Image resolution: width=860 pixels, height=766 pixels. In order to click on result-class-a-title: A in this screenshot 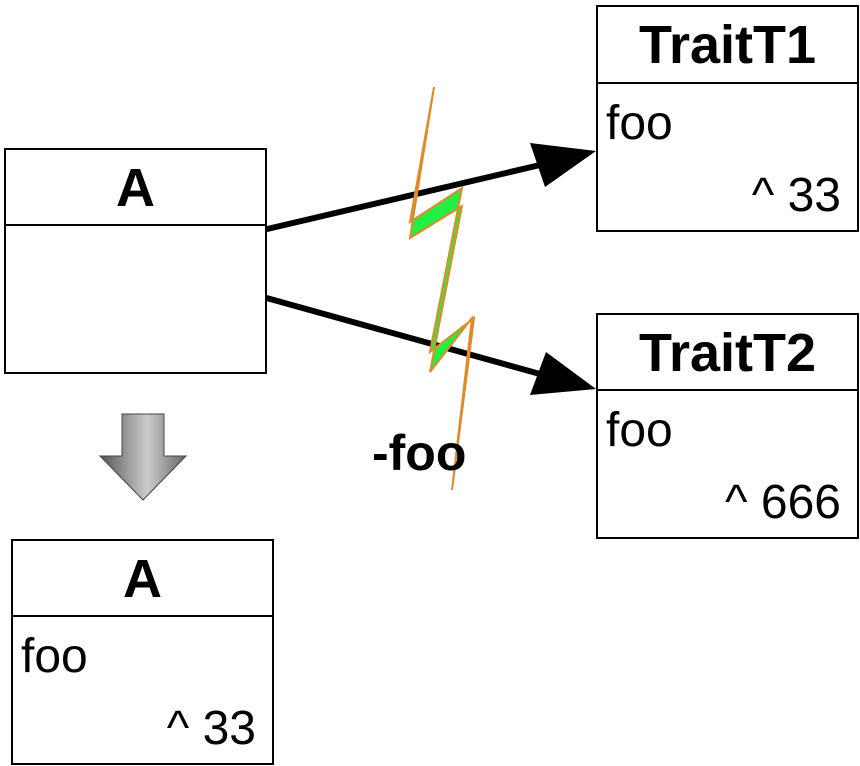, I will do `click(142, 579)`.